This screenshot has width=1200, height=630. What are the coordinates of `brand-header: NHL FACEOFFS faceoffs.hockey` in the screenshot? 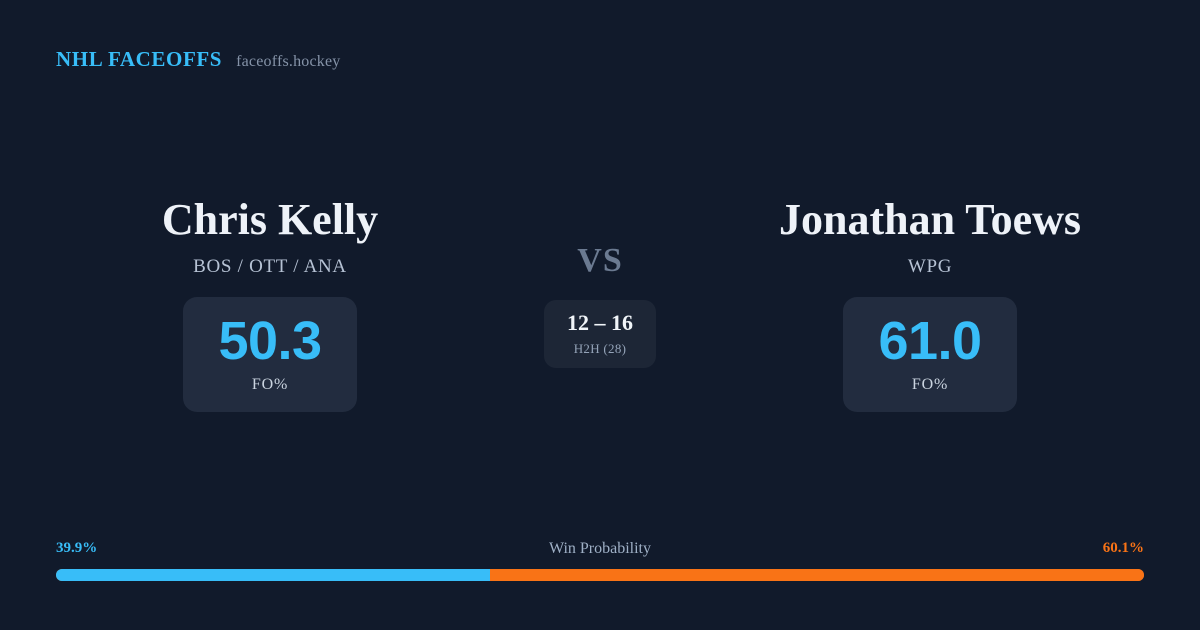 It's located at (198, 59).